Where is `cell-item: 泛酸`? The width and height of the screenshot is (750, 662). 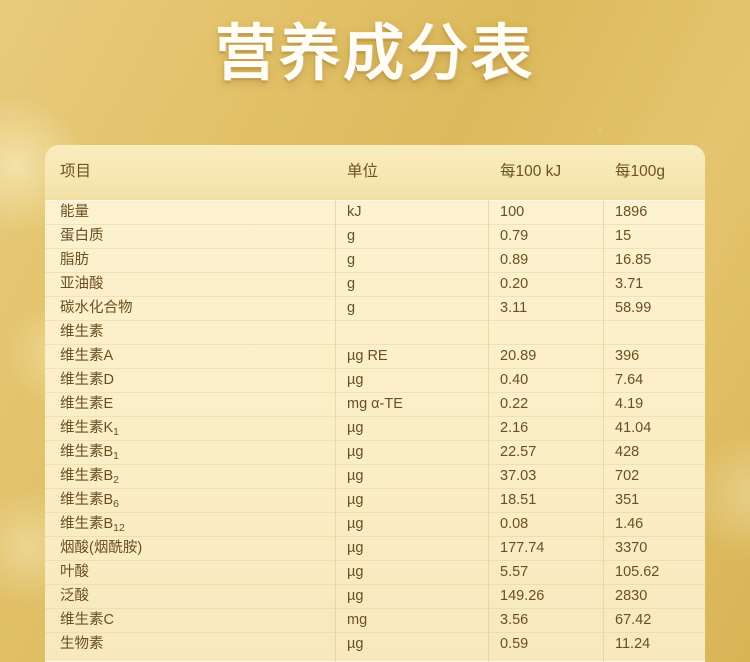
cell-item: 泛酸 is located at coordinates (74, 596).